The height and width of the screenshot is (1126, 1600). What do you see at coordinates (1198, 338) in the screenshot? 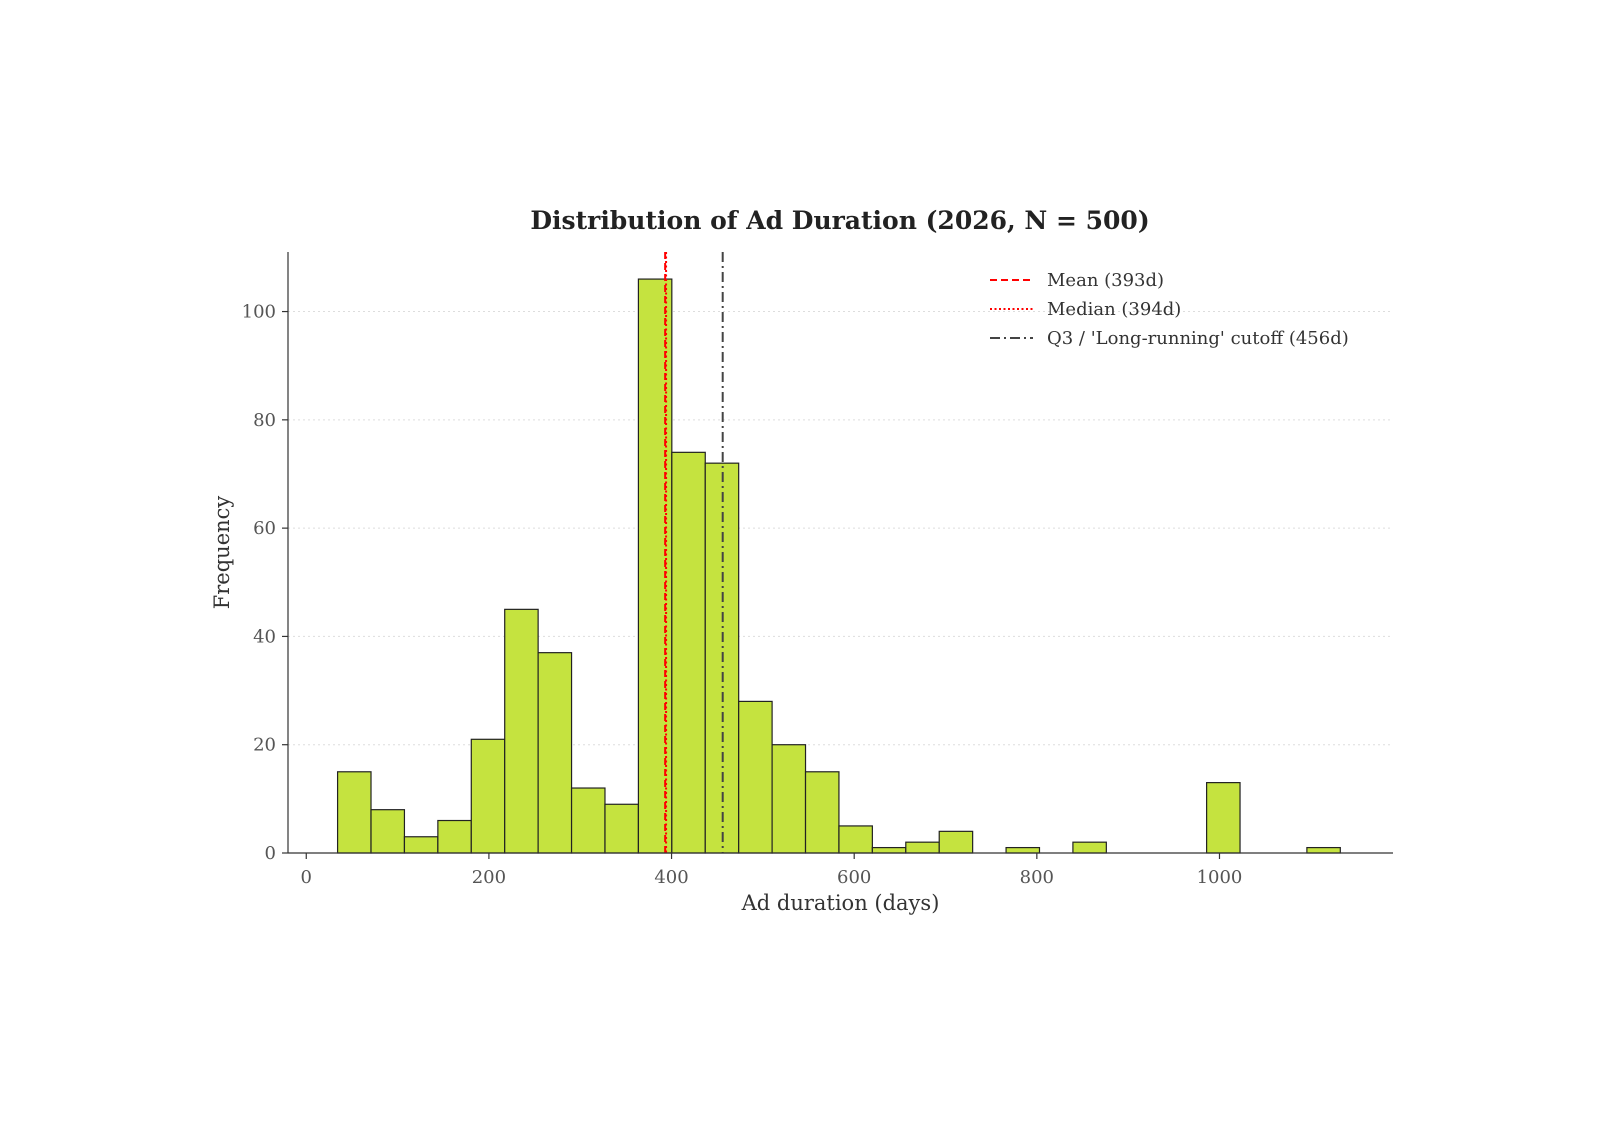
I see `legend-entry: Q3 / 'Long-running' cutoff (456d)` at bounding box center [1198, 338].